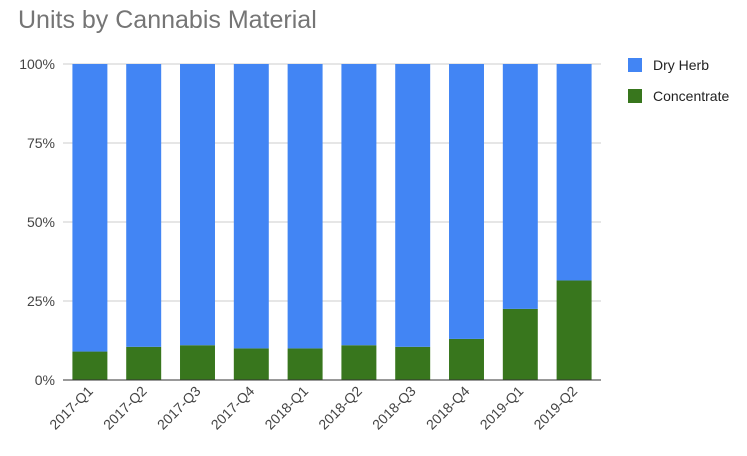 The width and height of the screenshot is (747, 456). I want to click on x-tick-label: 2017-Q3, so click(179, 408).